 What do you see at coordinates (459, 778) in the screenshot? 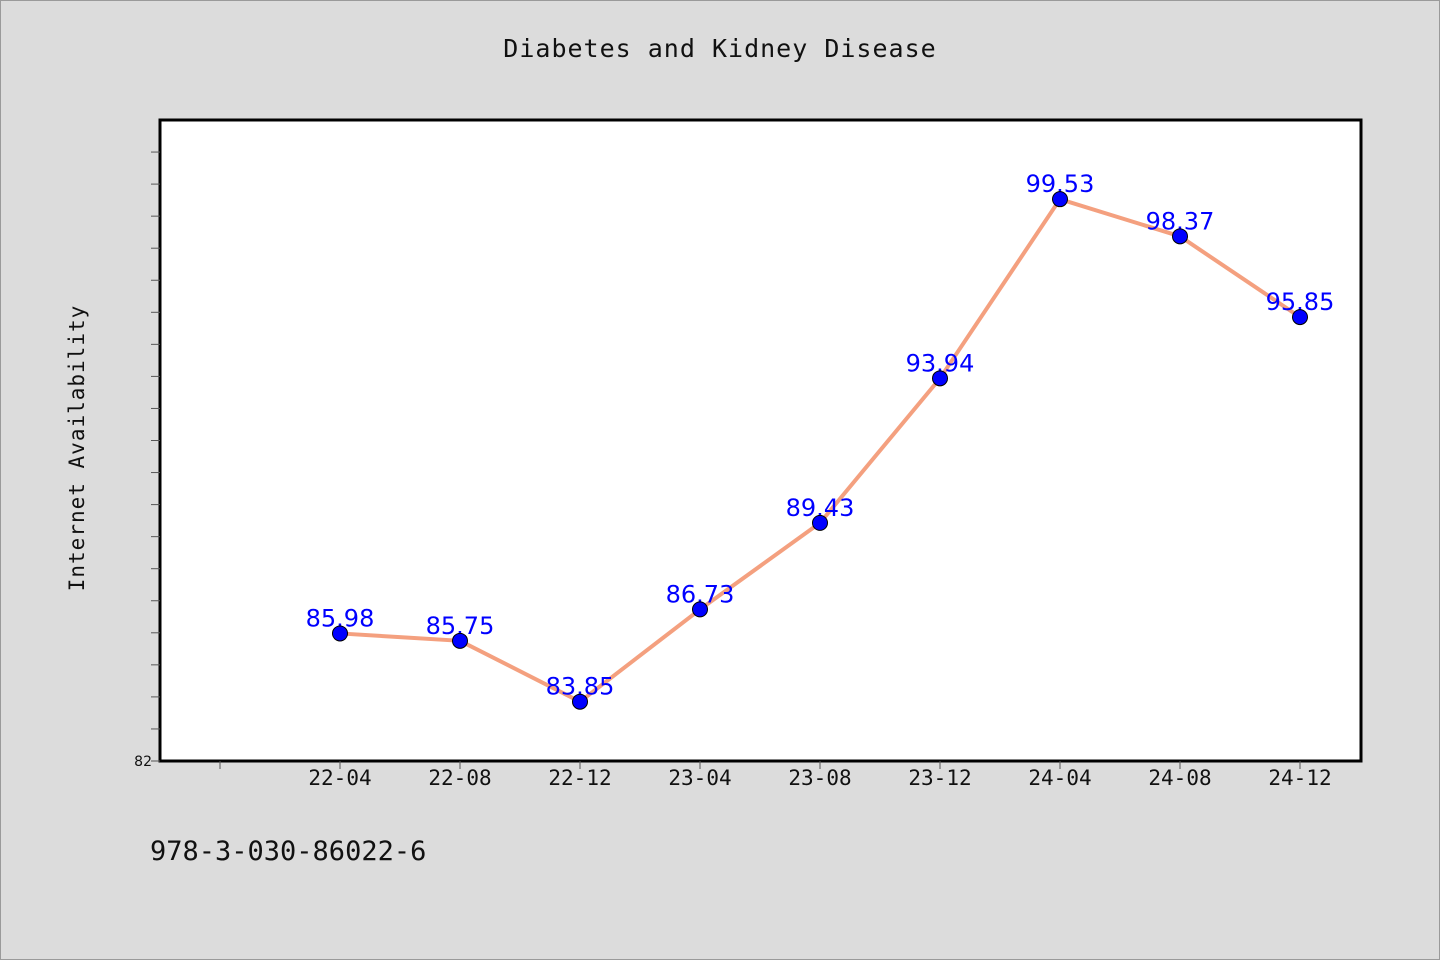
I see `x-tick-label: 22-08` at bounding box center [459, 778].